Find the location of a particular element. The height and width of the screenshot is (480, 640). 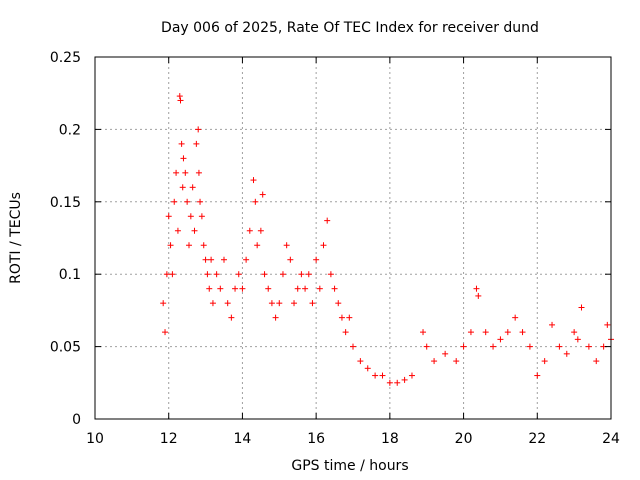

x-tick-label: 16 is located at coordinates (316, 439).